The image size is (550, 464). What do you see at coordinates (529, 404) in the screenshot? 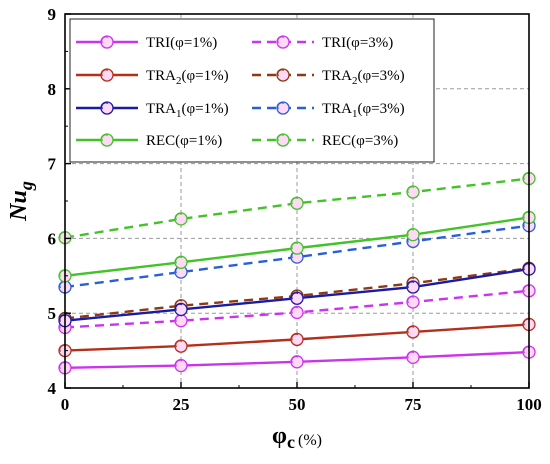
I see `x-tick-label: 100` at bounding box center [529, 404].